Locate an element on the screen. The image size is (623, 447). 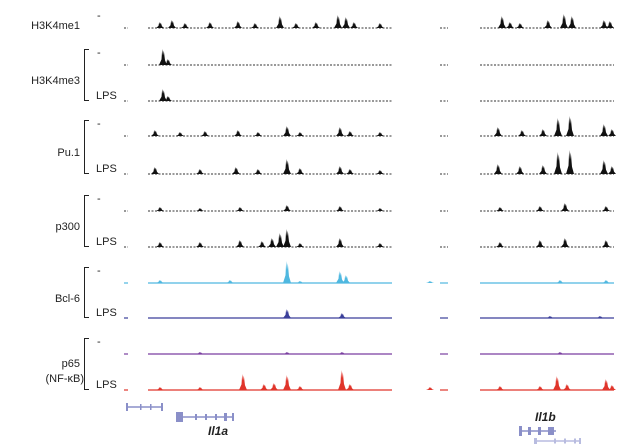
gene-label-il1a: Il1a is located at coordinates (218, 431).